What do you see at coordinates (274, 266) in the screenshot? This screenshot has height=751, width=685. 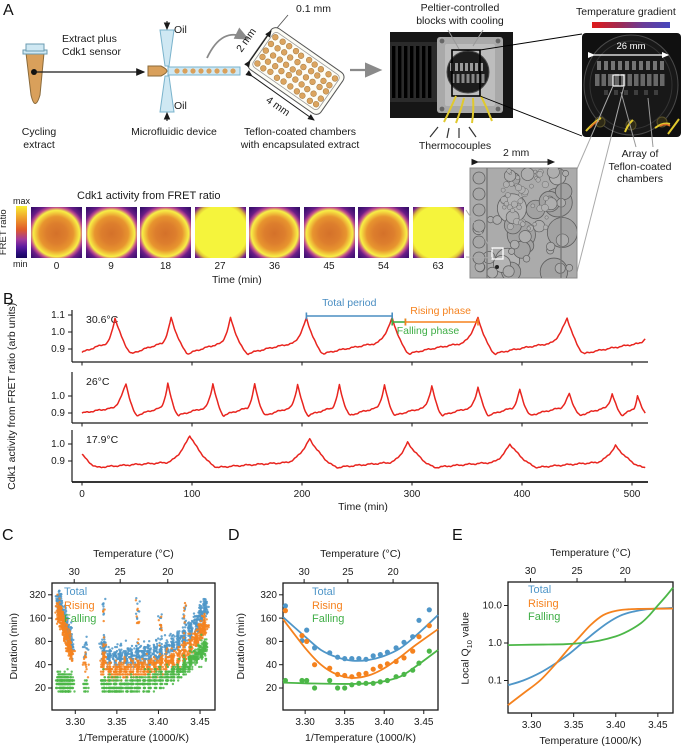 I see `fret-time-label: 36` at bounding box center [274, 266].